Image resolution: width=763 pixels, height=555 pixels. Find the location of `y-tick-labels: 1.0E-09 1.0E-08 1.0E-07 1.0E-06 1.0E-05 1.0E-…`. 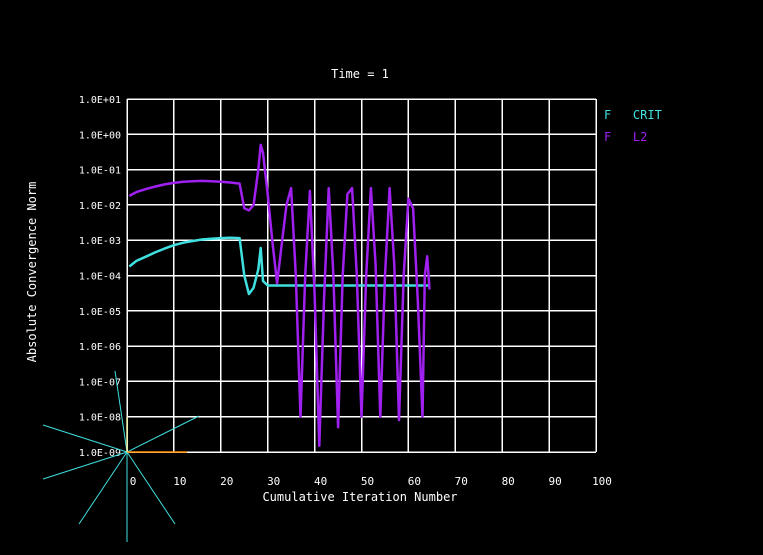

y-tick-labels: 1.0E-09 1.0E-08 1.0E-07 1.0E-06 1.0E-05 1.0E-… is located at coordinates (100, 277).